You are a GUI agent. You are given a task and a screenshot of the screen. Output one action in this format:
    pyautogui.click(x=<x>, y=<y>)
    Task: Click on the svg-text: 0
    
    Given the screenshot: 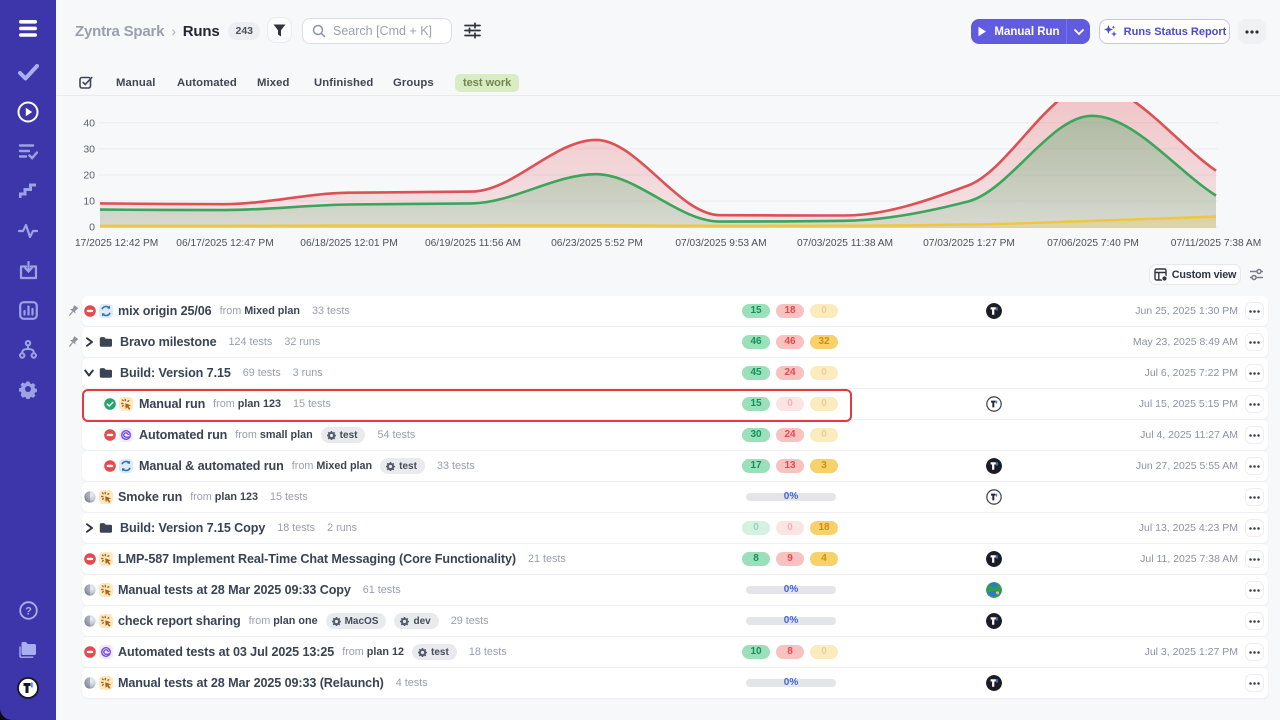 What is the action you would take?
    pyautogui.click(x=92, y=228)
    